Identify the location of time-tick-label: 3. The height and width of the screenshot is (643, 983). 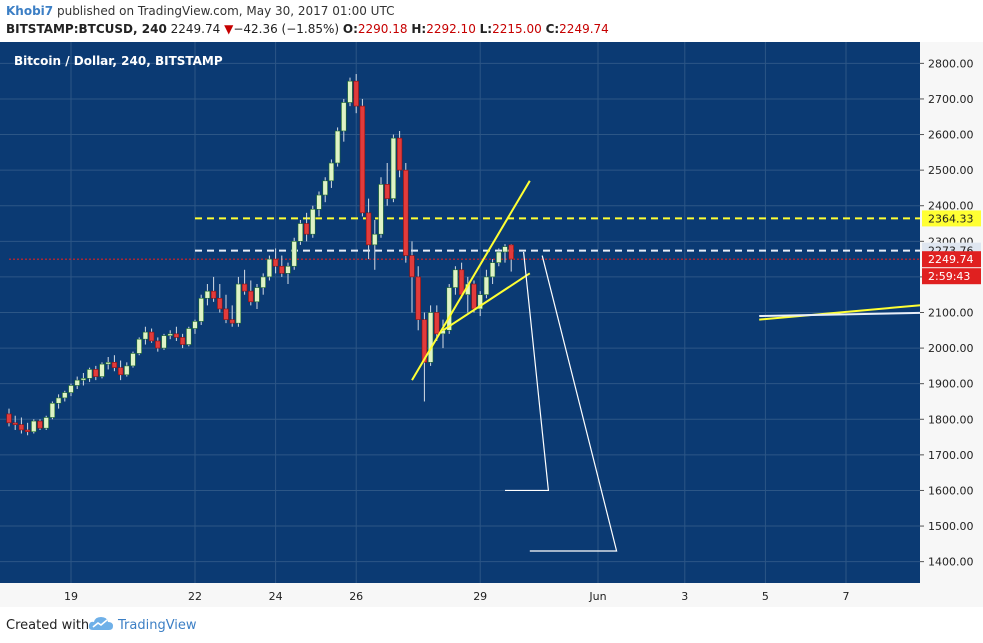
(684, 596).